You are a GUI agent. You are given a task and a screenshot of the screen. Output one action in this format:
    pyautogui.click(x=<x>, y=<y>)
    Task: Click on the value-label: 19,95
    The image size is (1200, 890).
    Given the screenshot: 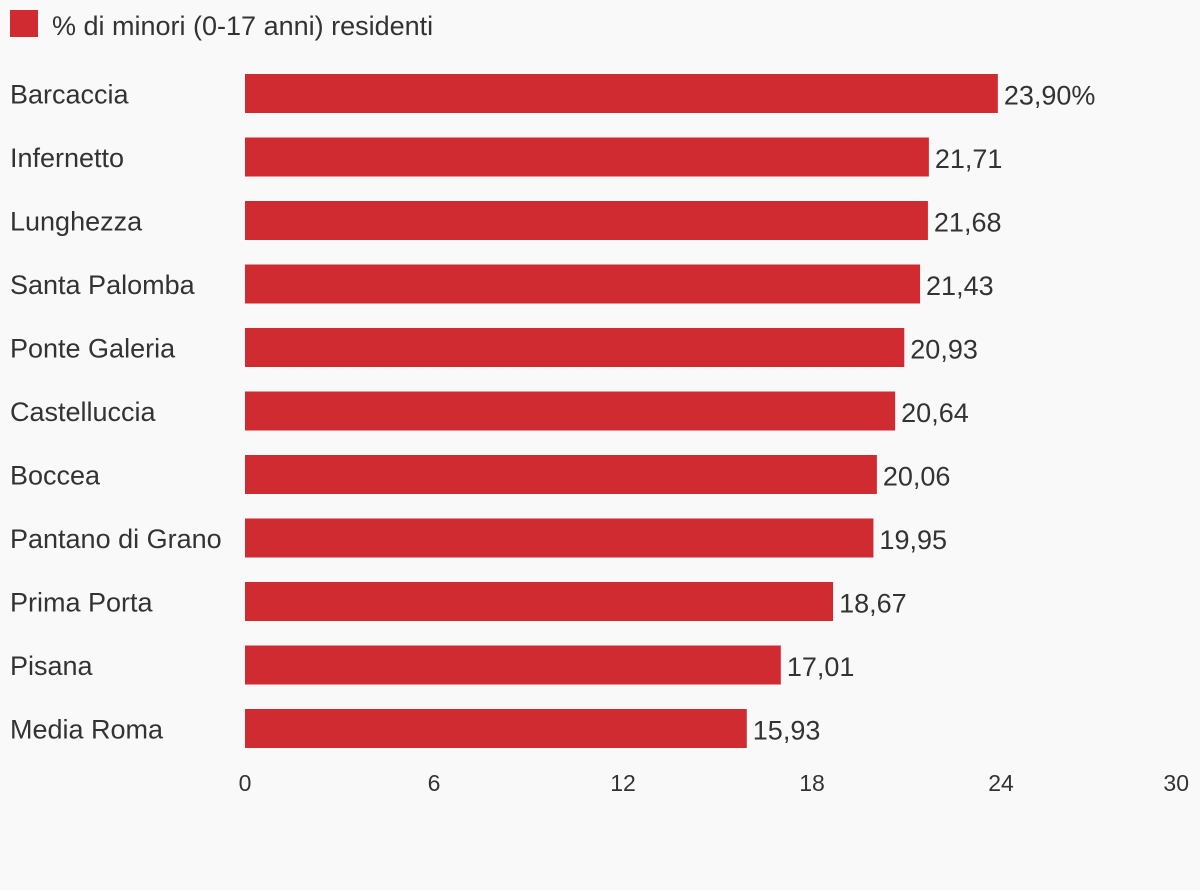 What is the action you would take?
    pyautogui.click(x=913, y=540)
    